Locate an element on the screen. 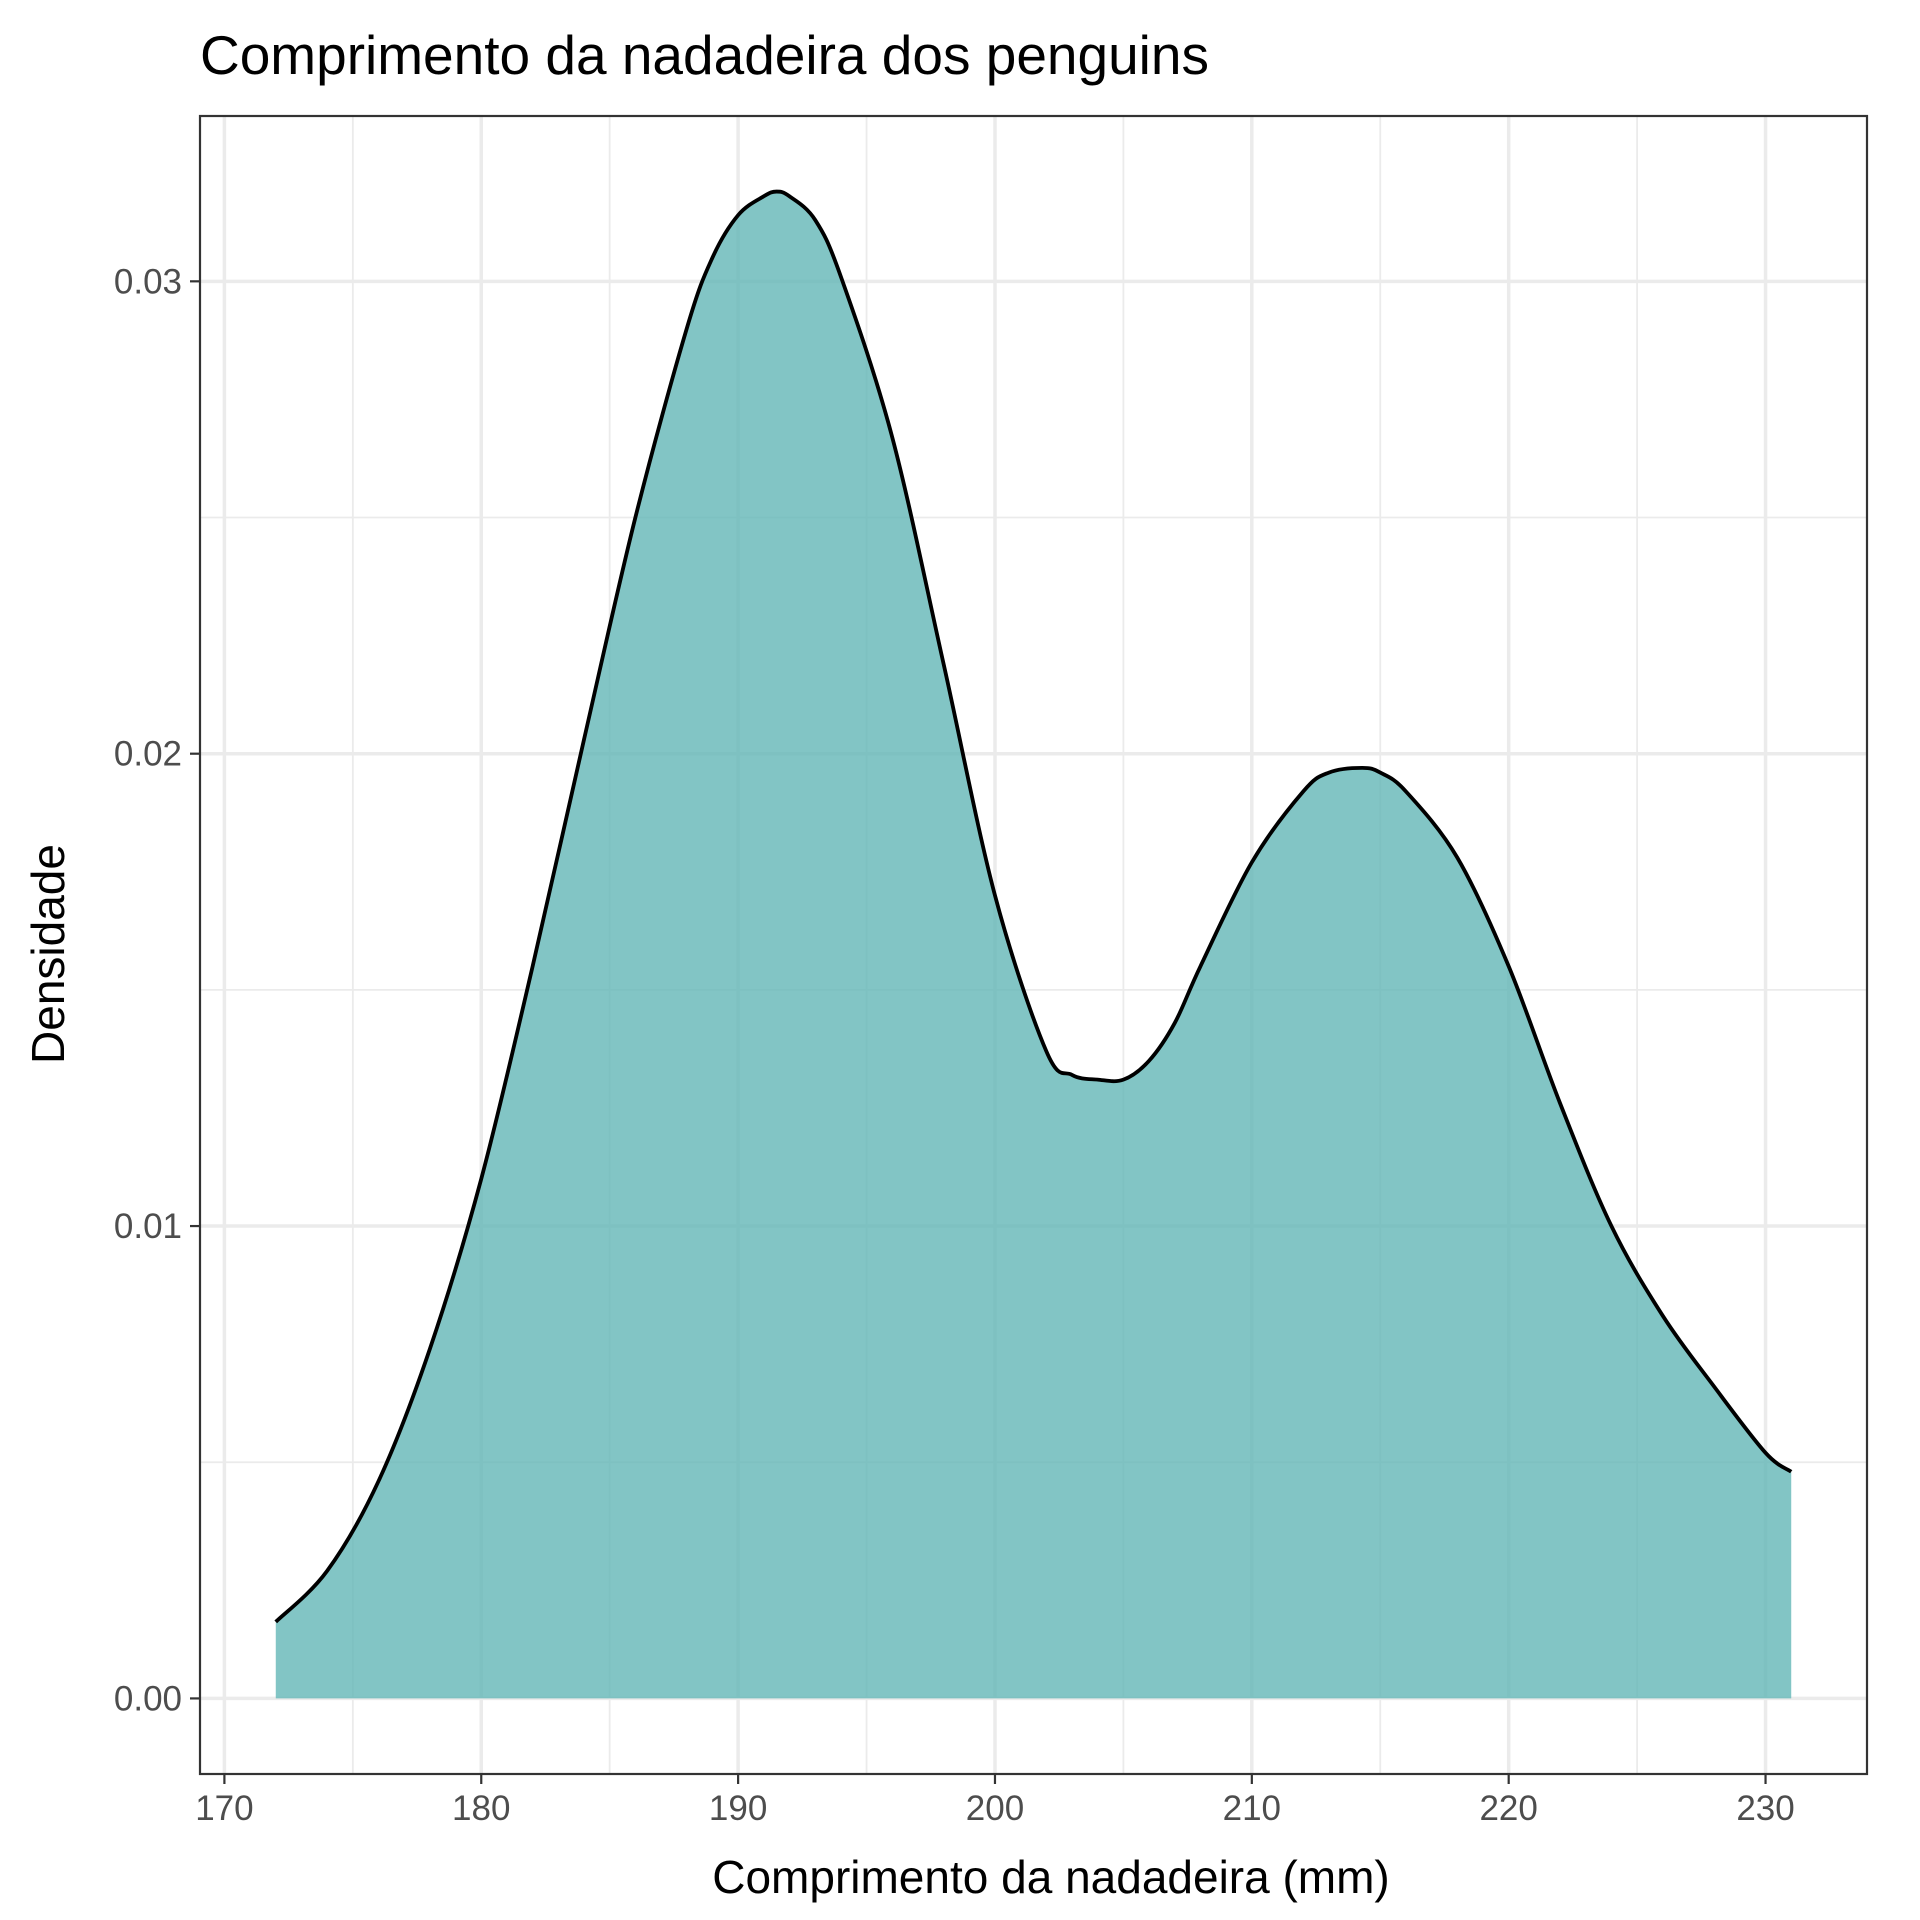 This screenshot has height=1920, width=1920. y-tick-label: 0.02 is located at coordinates (148, 754).